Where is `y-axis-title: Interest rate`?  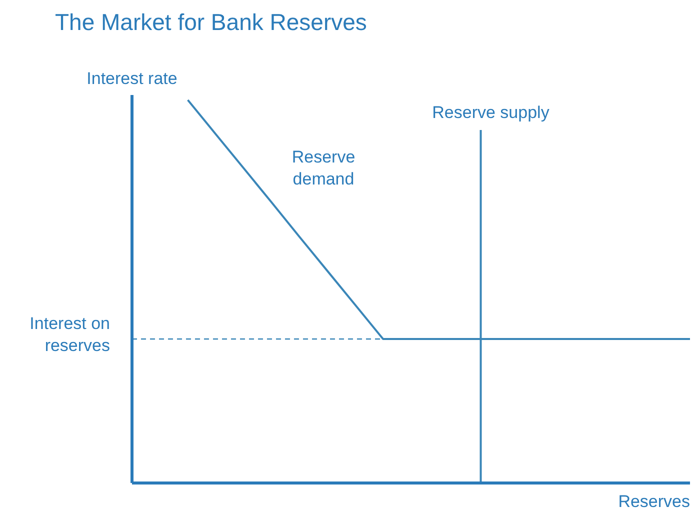 y-axis-title: Interest rate is located at coordinates (132, 78).